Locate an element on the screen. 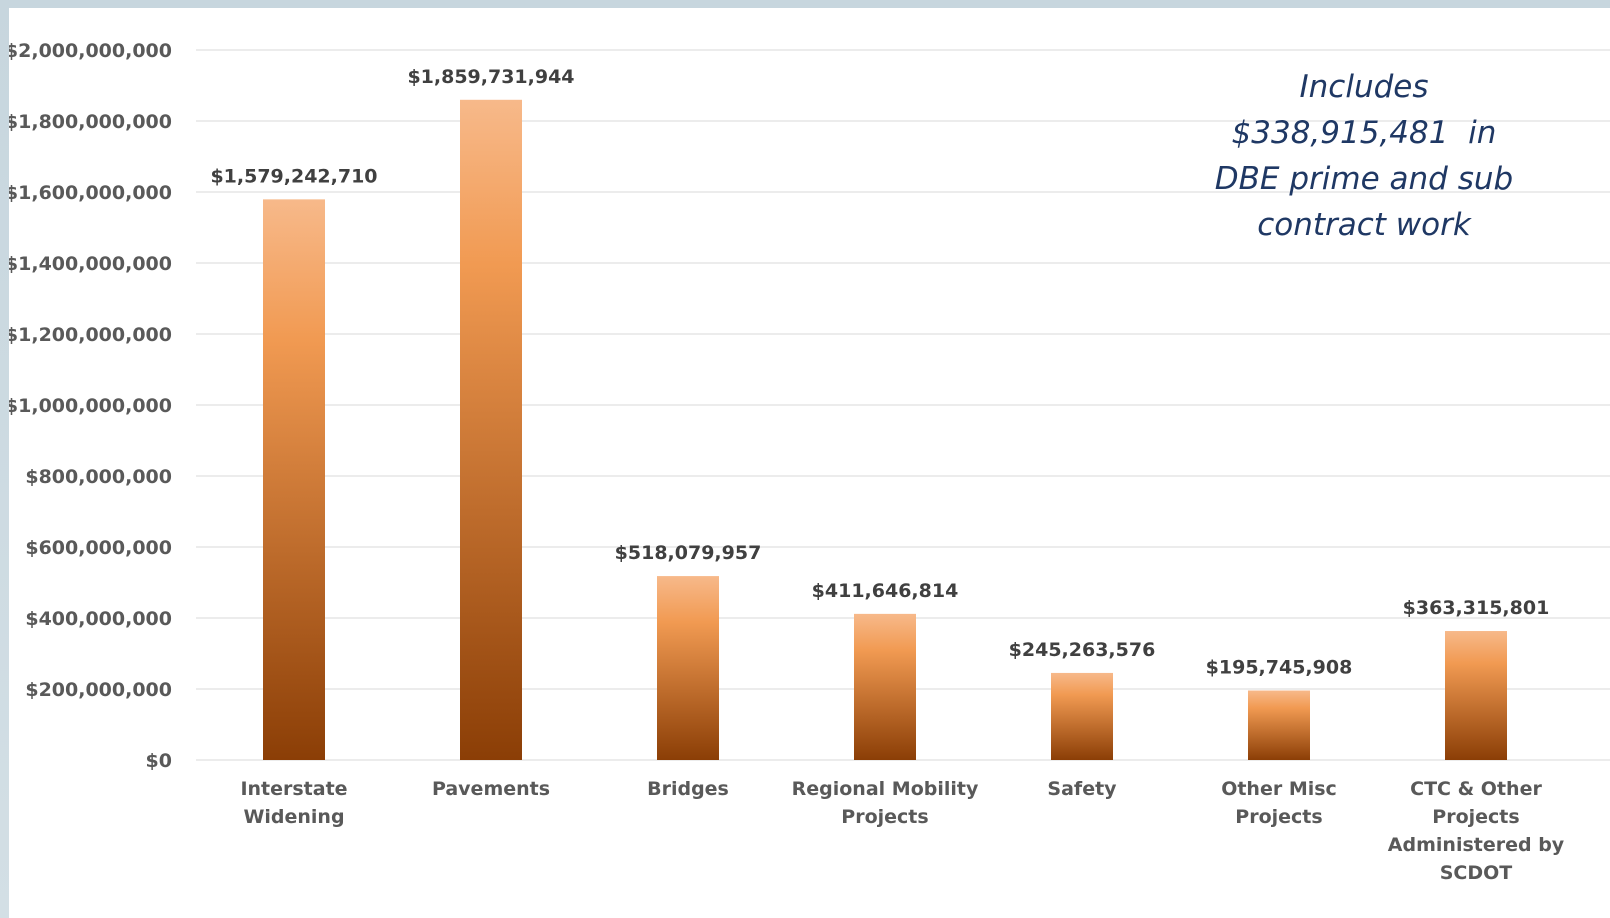  y-tick-label: $600,000,000 is located at coordinates (98, 548).